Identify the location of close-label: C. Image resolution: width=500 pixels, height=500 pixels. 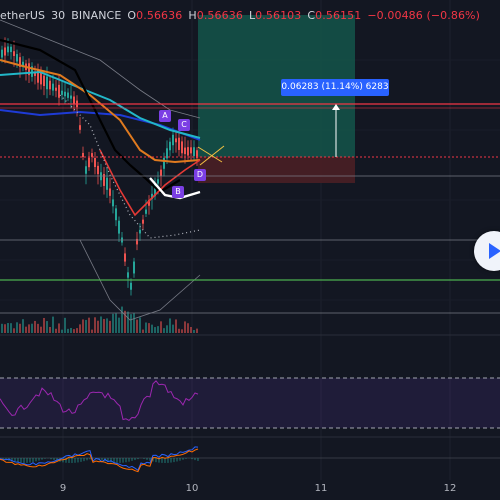
(311, 15).